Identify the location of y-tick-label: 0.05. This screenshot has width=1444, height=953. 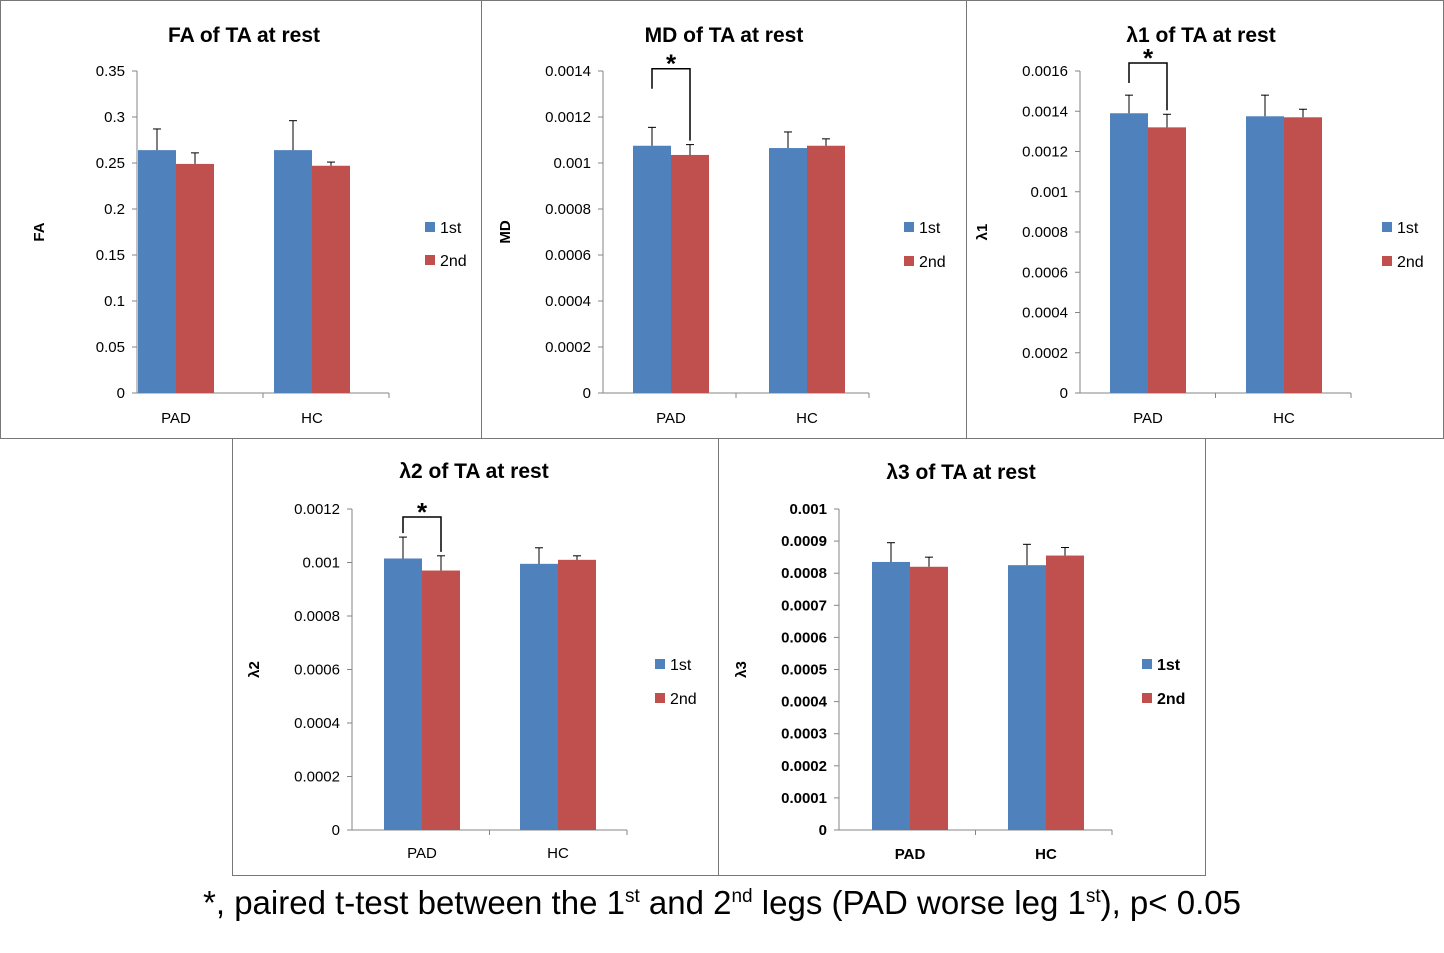
(110, 347).